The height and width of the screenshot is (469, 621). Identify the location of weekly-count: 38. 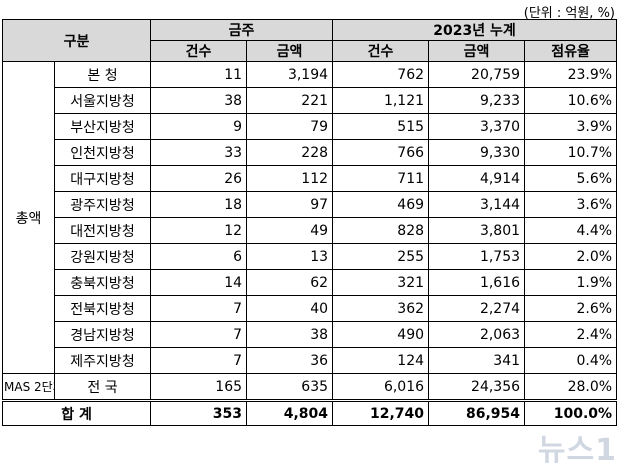
(199, 100).